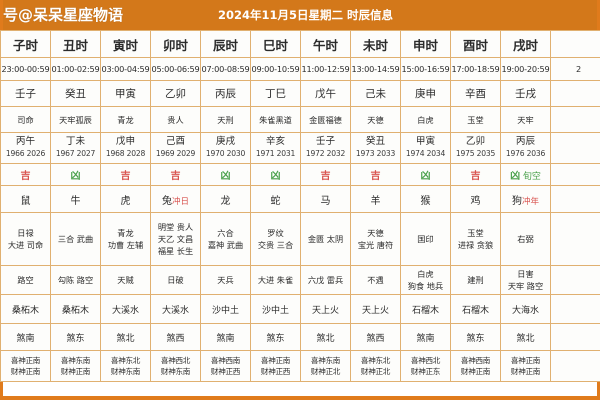 This screenshot has width=600, height=400. Describe the element at coordinates (275, 309) in the screenshot. I see `nayin: 沙中土` at that location.